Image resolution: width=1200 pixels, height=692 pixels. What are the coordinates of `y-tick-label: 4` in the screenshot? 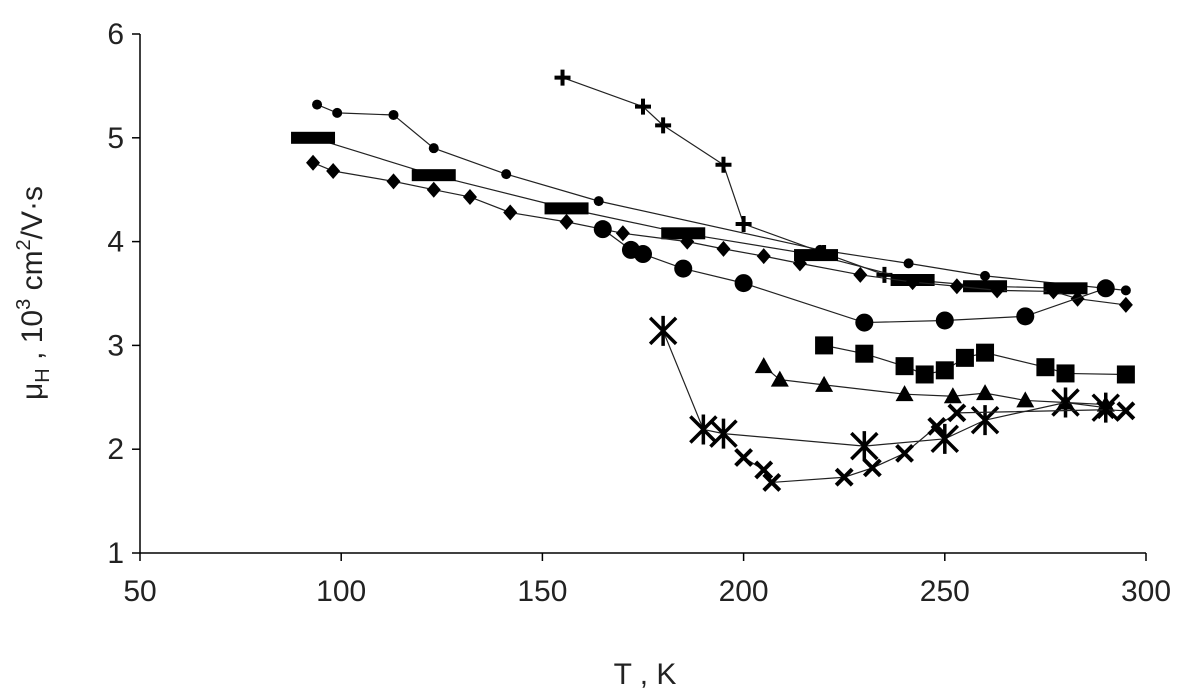 It's located at (115, 242).